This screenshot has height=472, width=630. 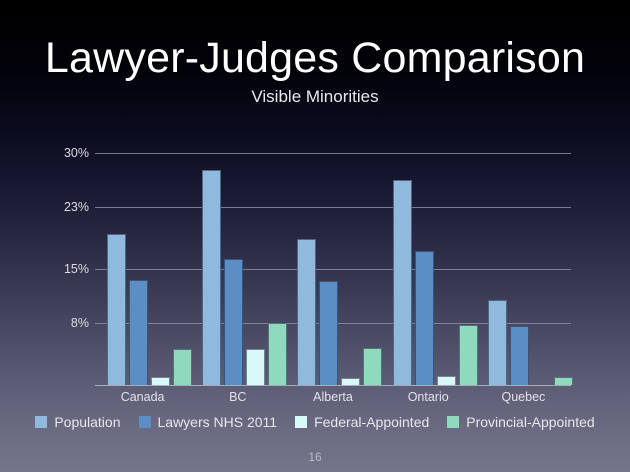 I want to click on x-axis-category-label: Alberta, so click(x=333, y=397).